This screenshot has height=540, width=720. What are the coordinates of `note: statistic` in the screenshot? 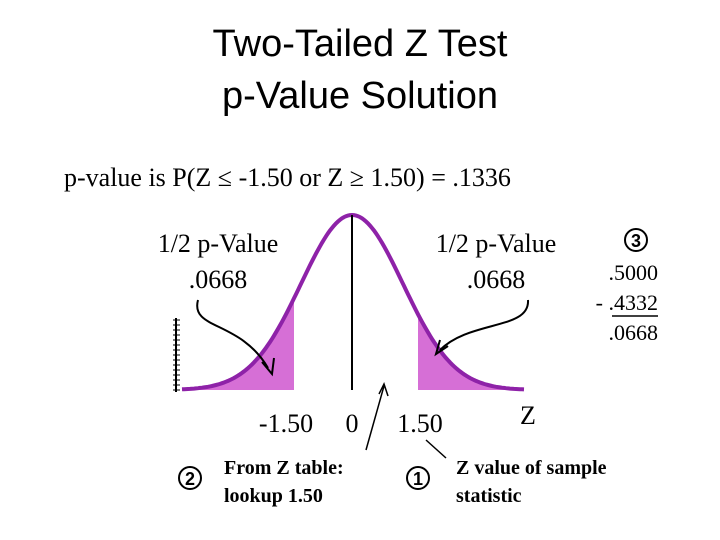 It's located at (489, 496).